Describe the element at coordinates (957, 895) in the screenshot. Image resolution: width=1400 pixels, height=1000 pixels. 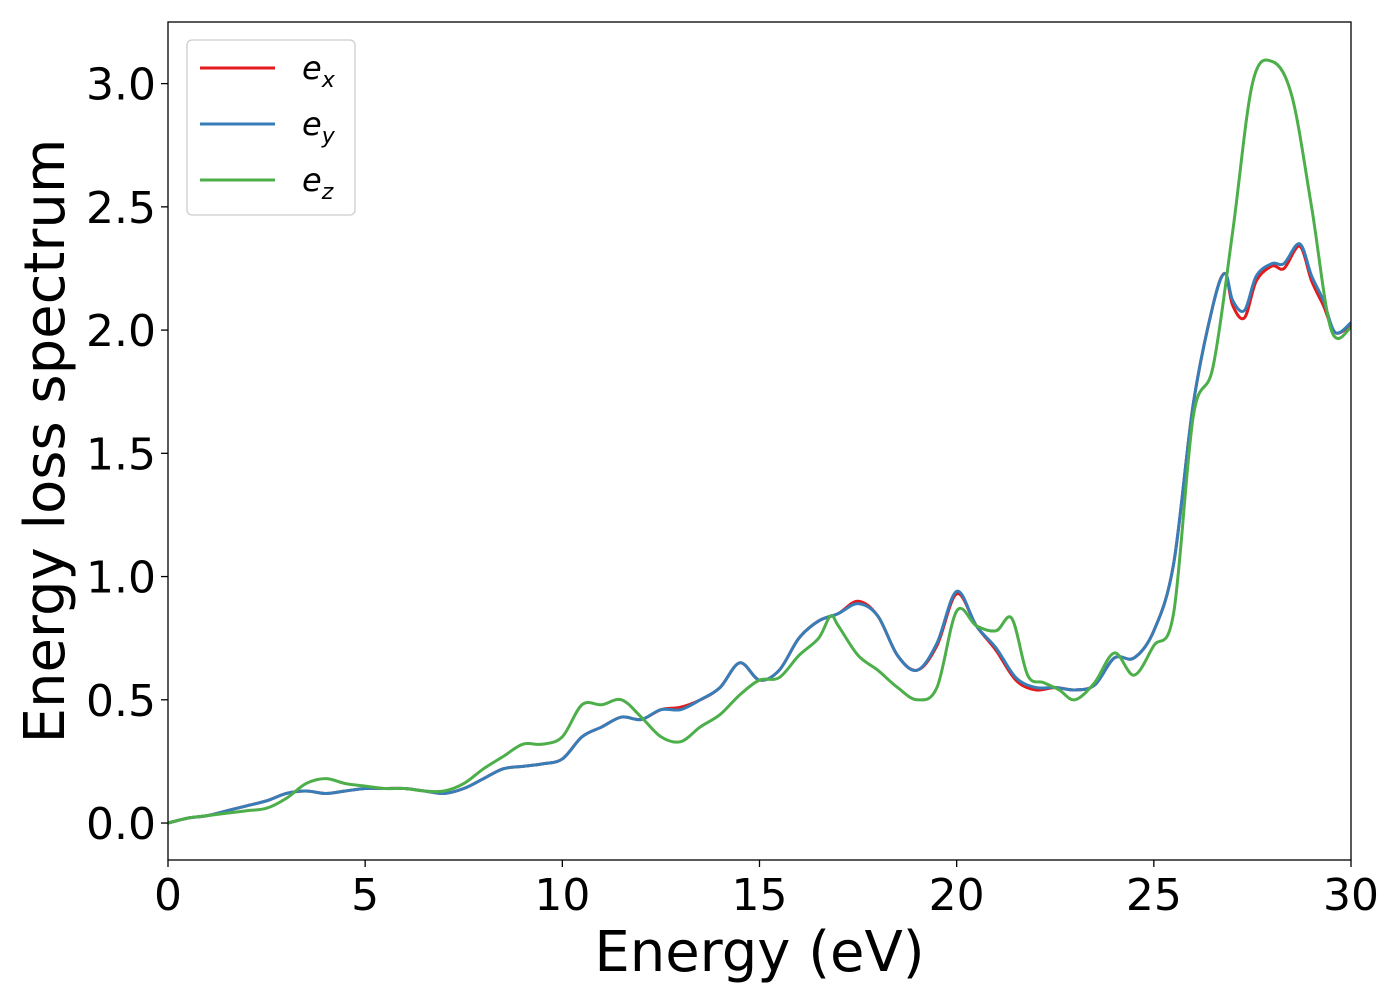
I see `x-tick-label: 20` at that location.